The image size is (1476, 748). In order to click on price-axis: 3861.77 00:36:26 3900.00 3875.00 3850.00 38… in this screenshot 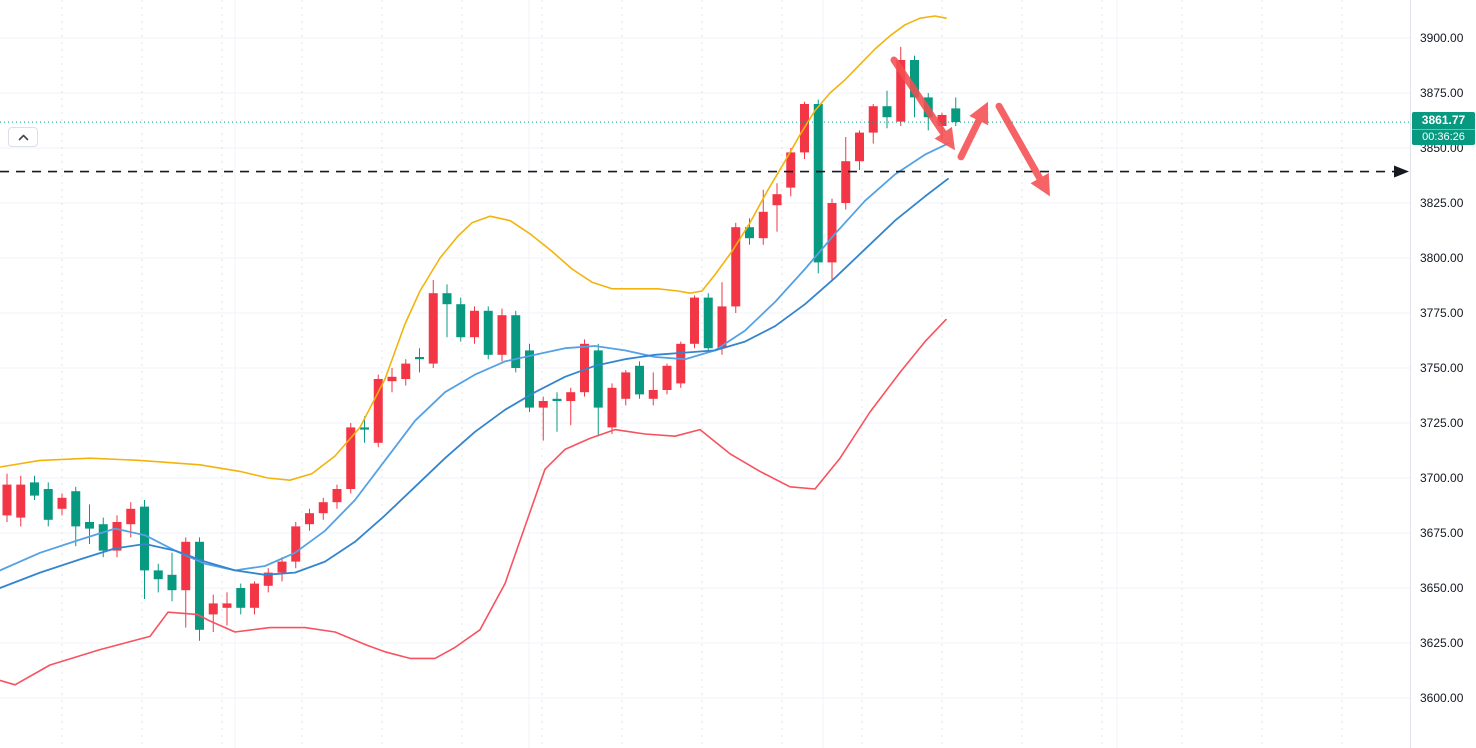, I will do `click(1443, 374)`.